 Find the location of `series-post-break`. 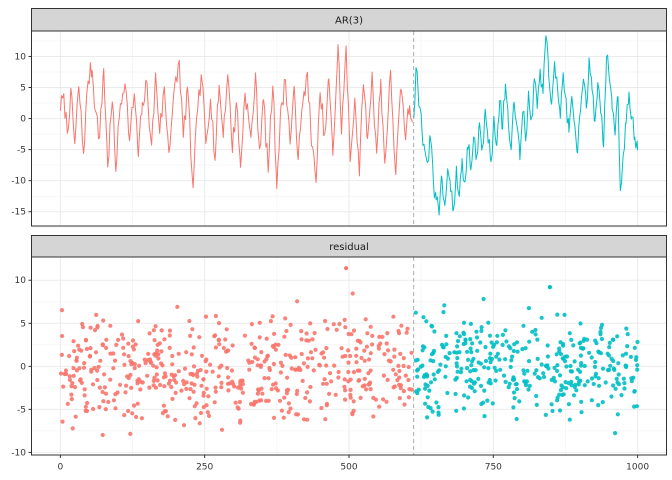

series-post-break is located at coordinates (526, 125).